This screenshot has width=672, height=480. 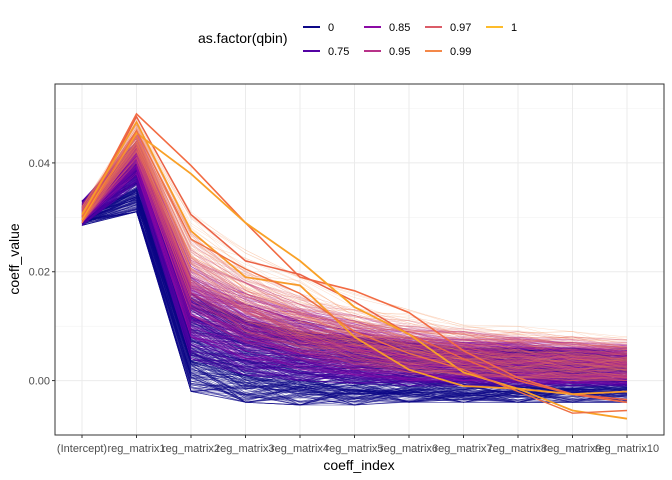 I want to click on legend-entry-0.85: 0.85, so click(x=387, y=28).